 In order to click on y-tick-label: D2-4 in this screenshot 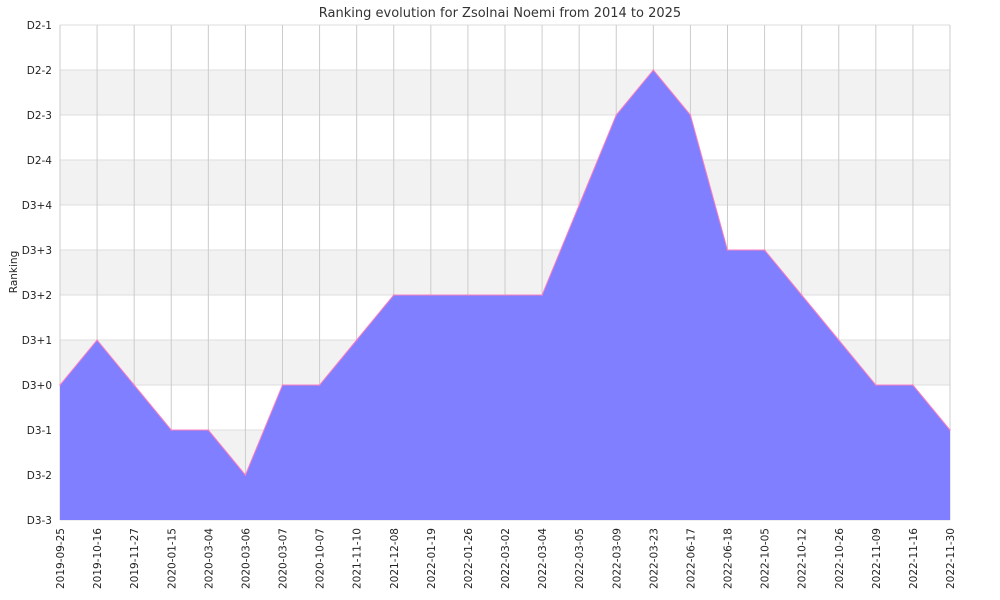, I will do `click(40, 161)`.